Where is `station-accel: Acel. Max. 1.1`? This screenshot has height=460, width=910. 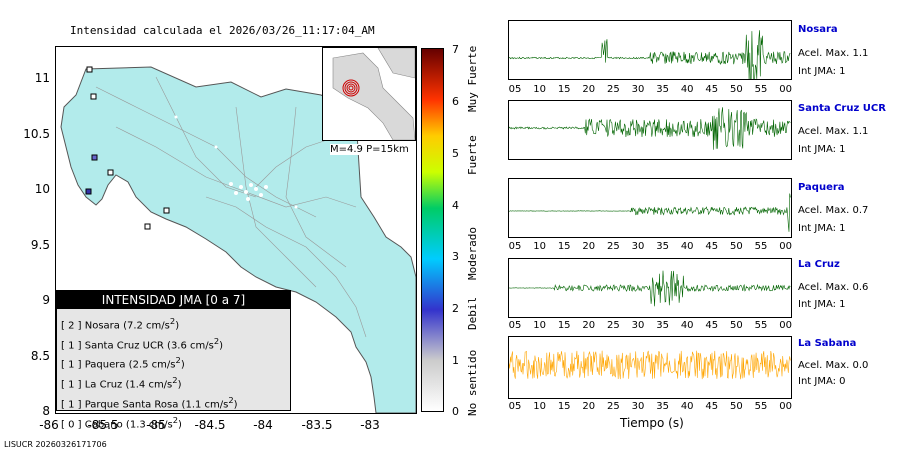
station-accel: Acel. Max. 1.1 is located at coordinates (833, 53).